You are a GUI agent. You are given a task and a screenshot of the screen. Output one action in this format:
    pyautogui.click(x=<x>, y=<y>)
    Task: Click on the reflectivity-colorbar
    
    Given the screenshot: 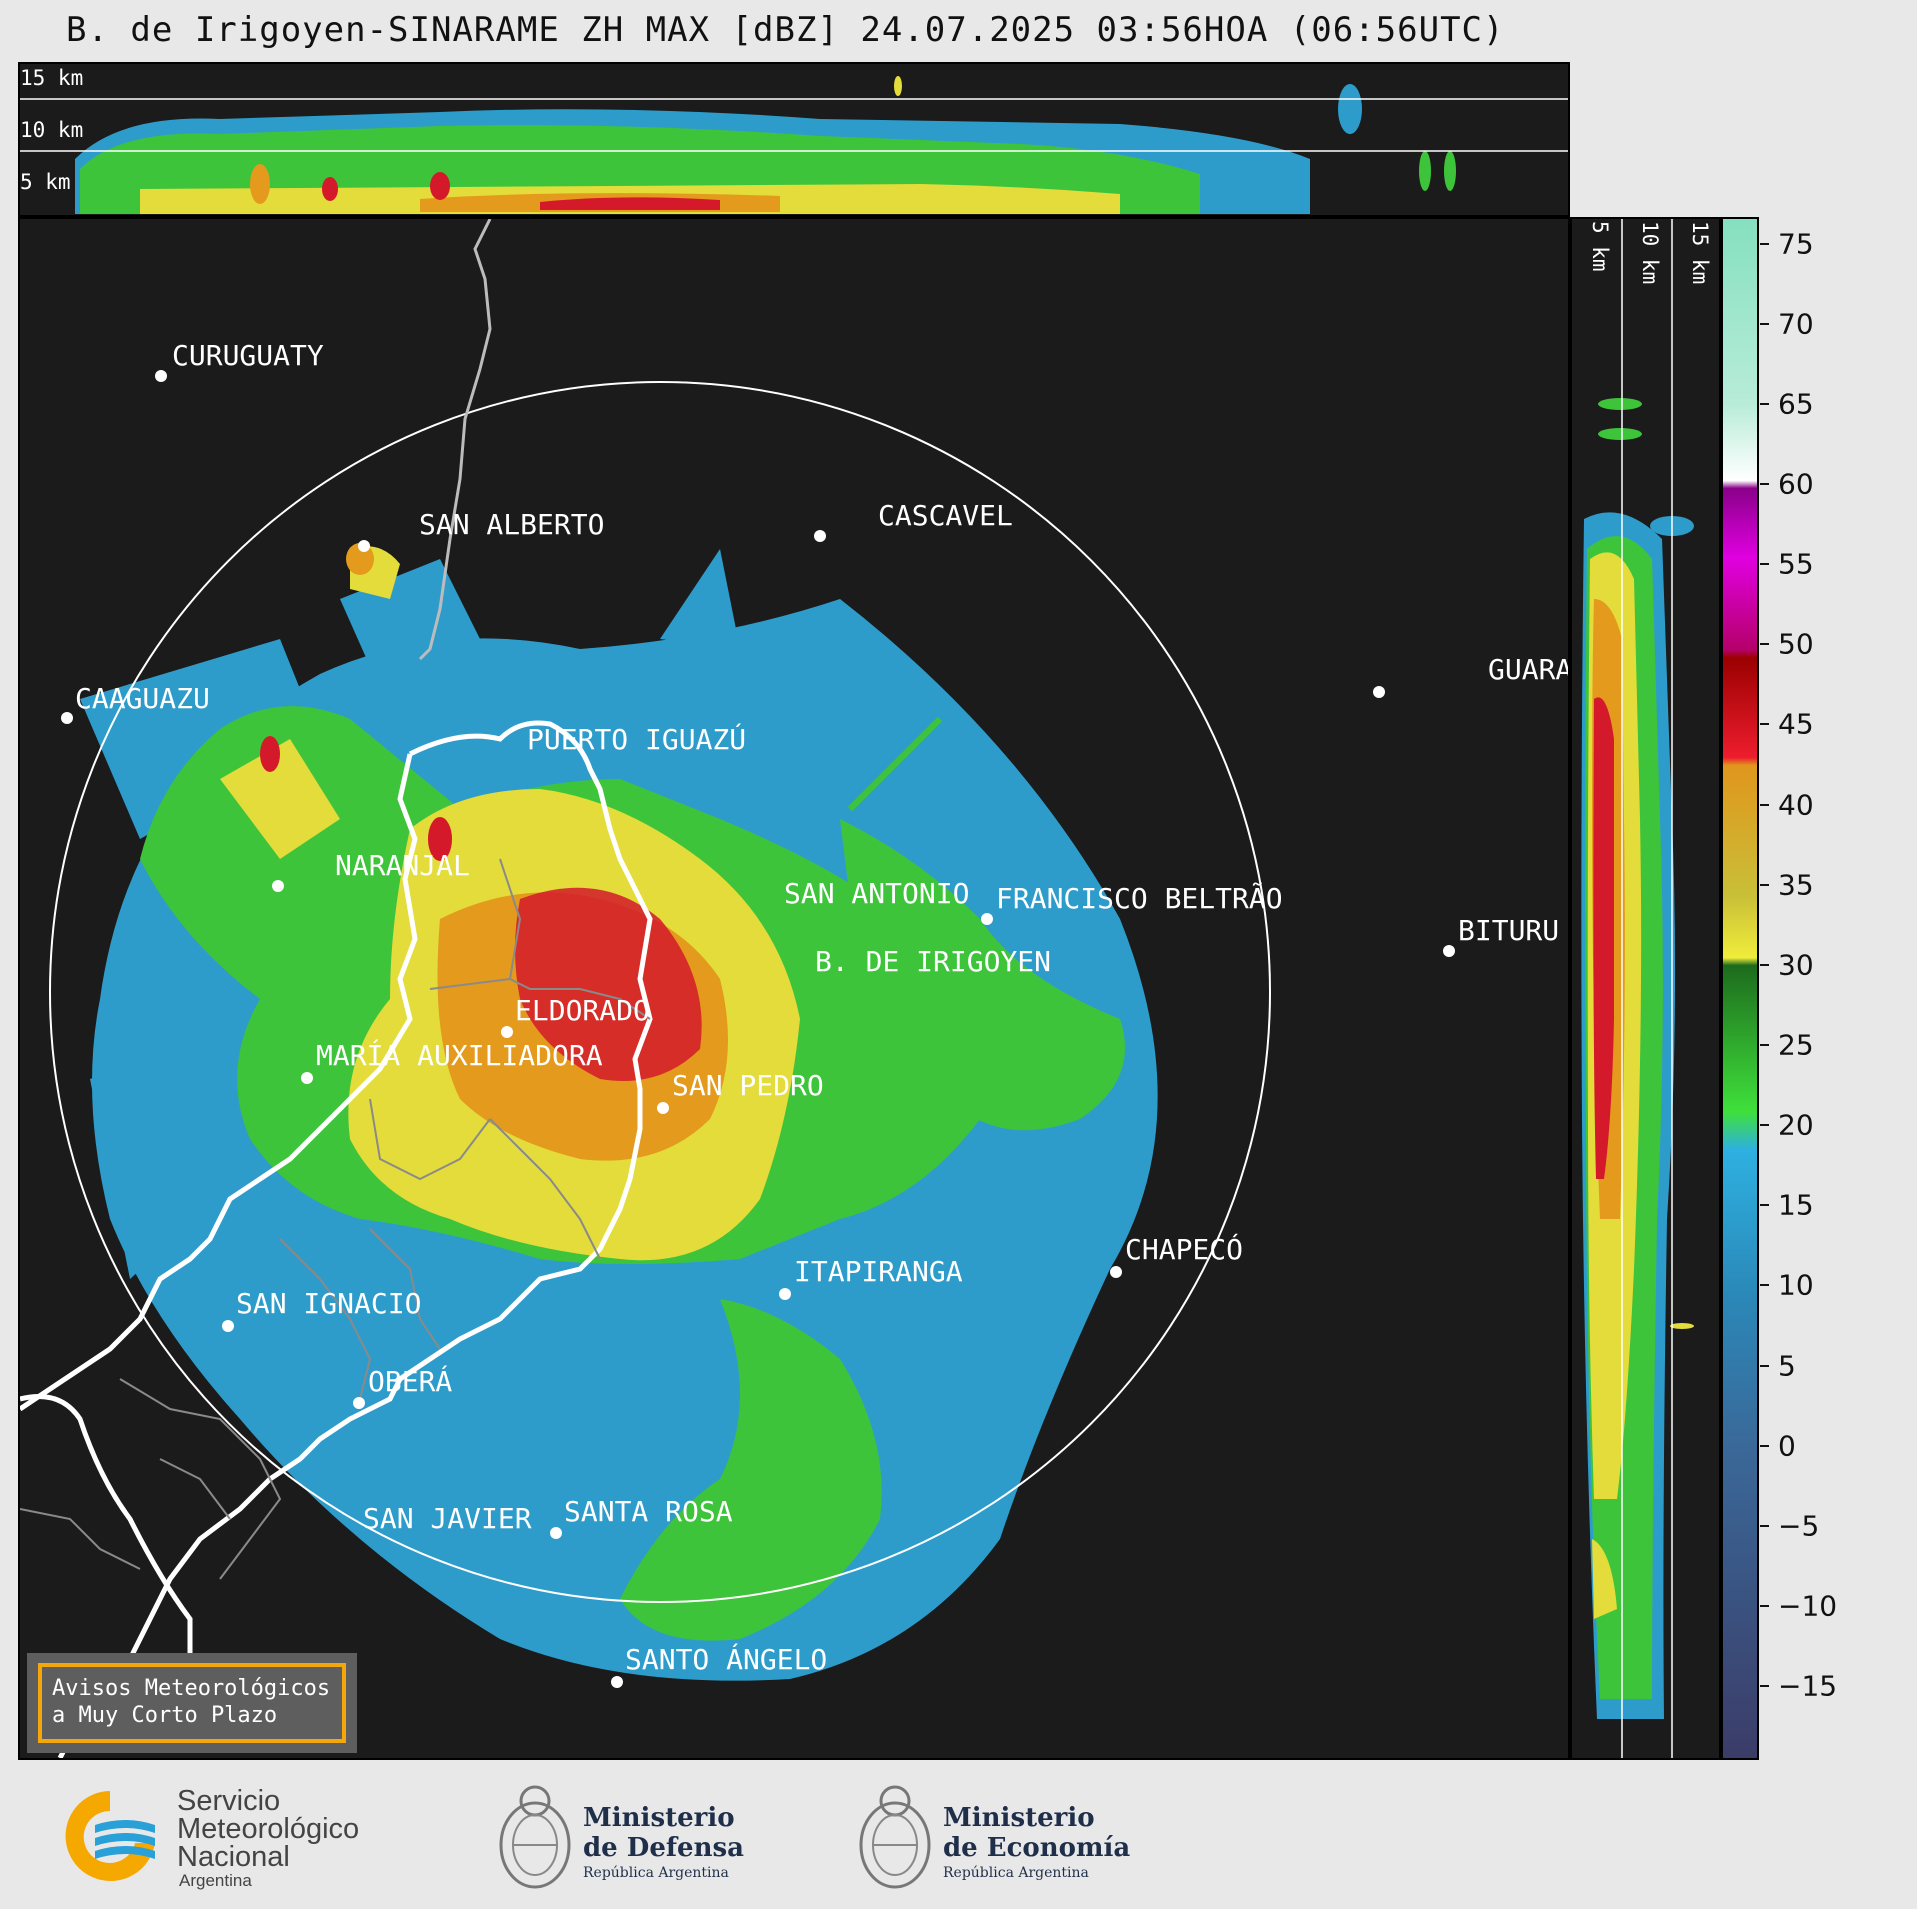 What is the action you would take?
    pyautogui.click(x=1740, y=988)
    